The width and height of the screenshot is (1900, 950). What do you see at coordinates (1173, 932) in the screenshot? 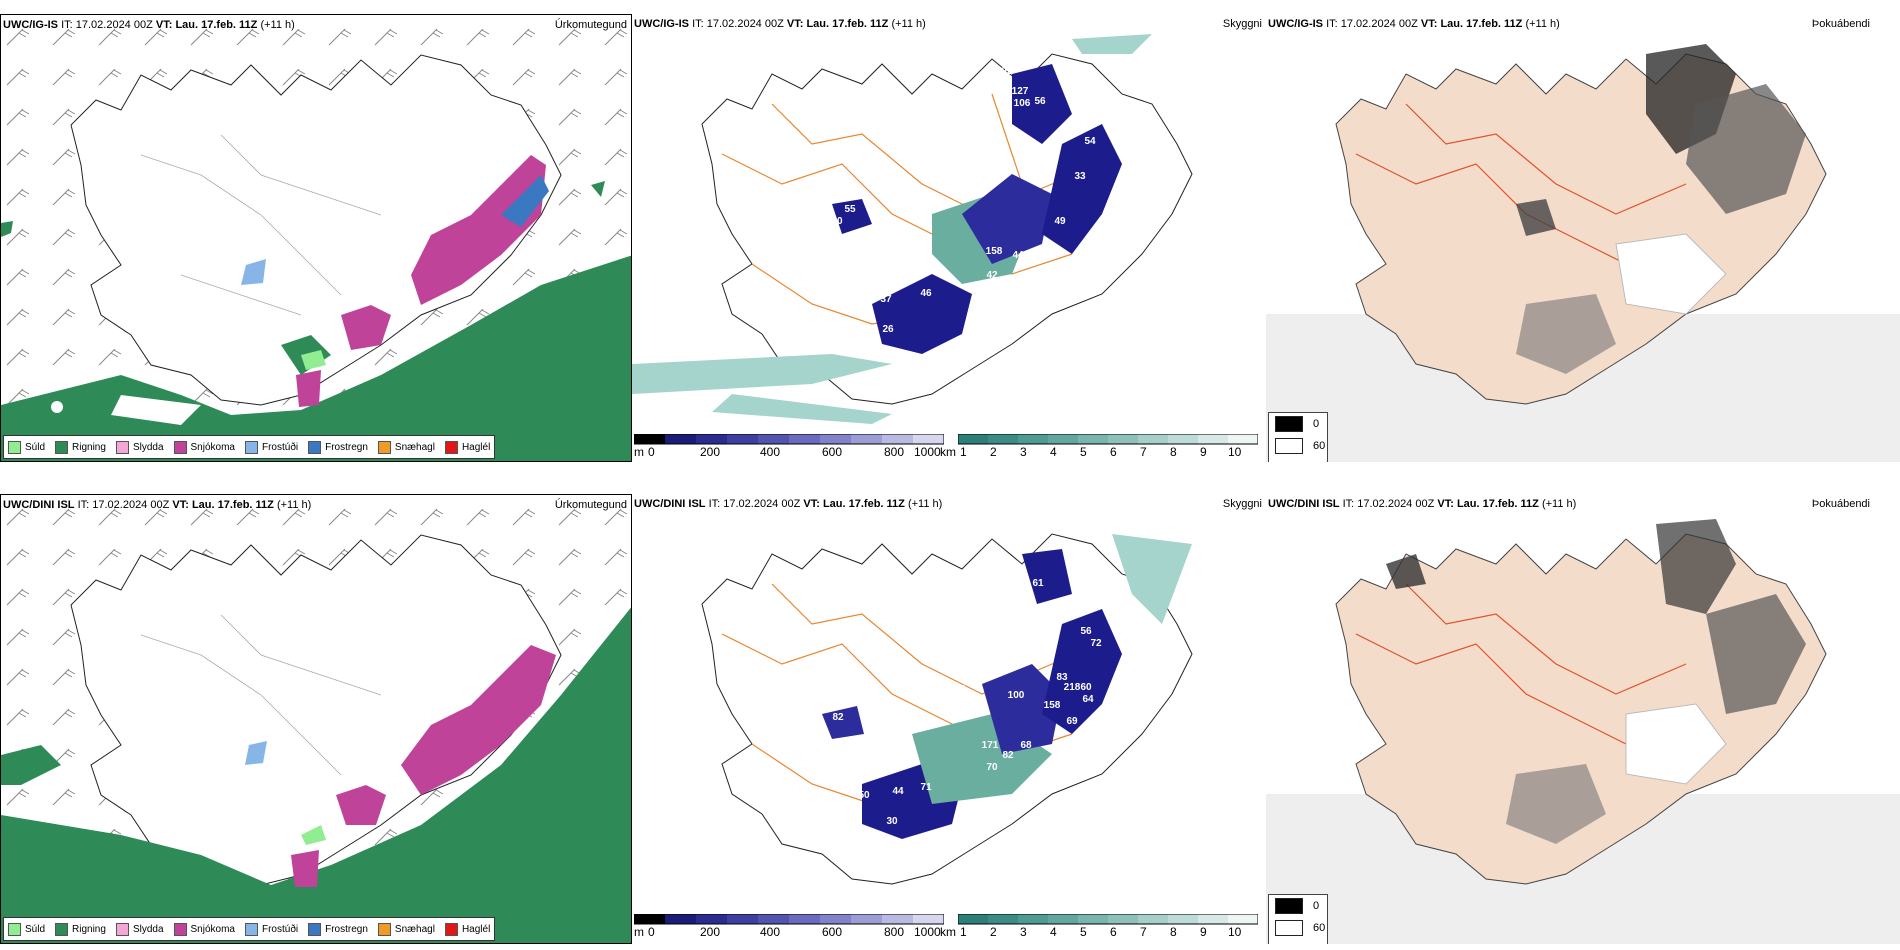
I see `tick-label: 8` at bounding box center [1173, 932].